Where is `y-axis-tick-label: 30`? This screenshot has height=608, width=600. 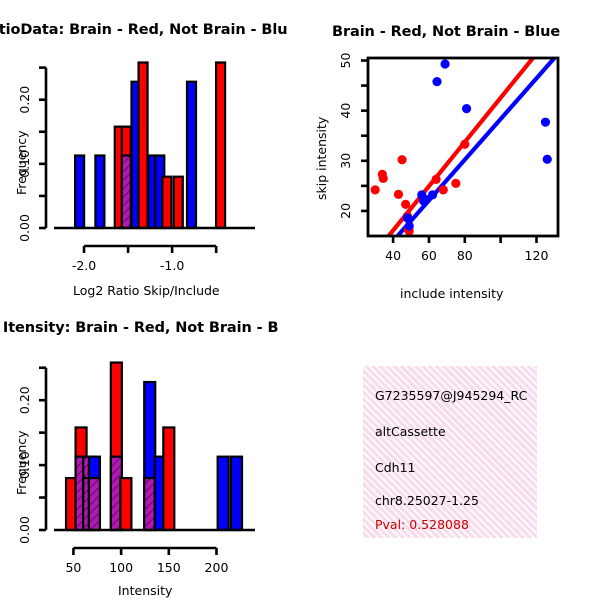
y-axis-tick-label: 30 is located at coordinates (345, 161).